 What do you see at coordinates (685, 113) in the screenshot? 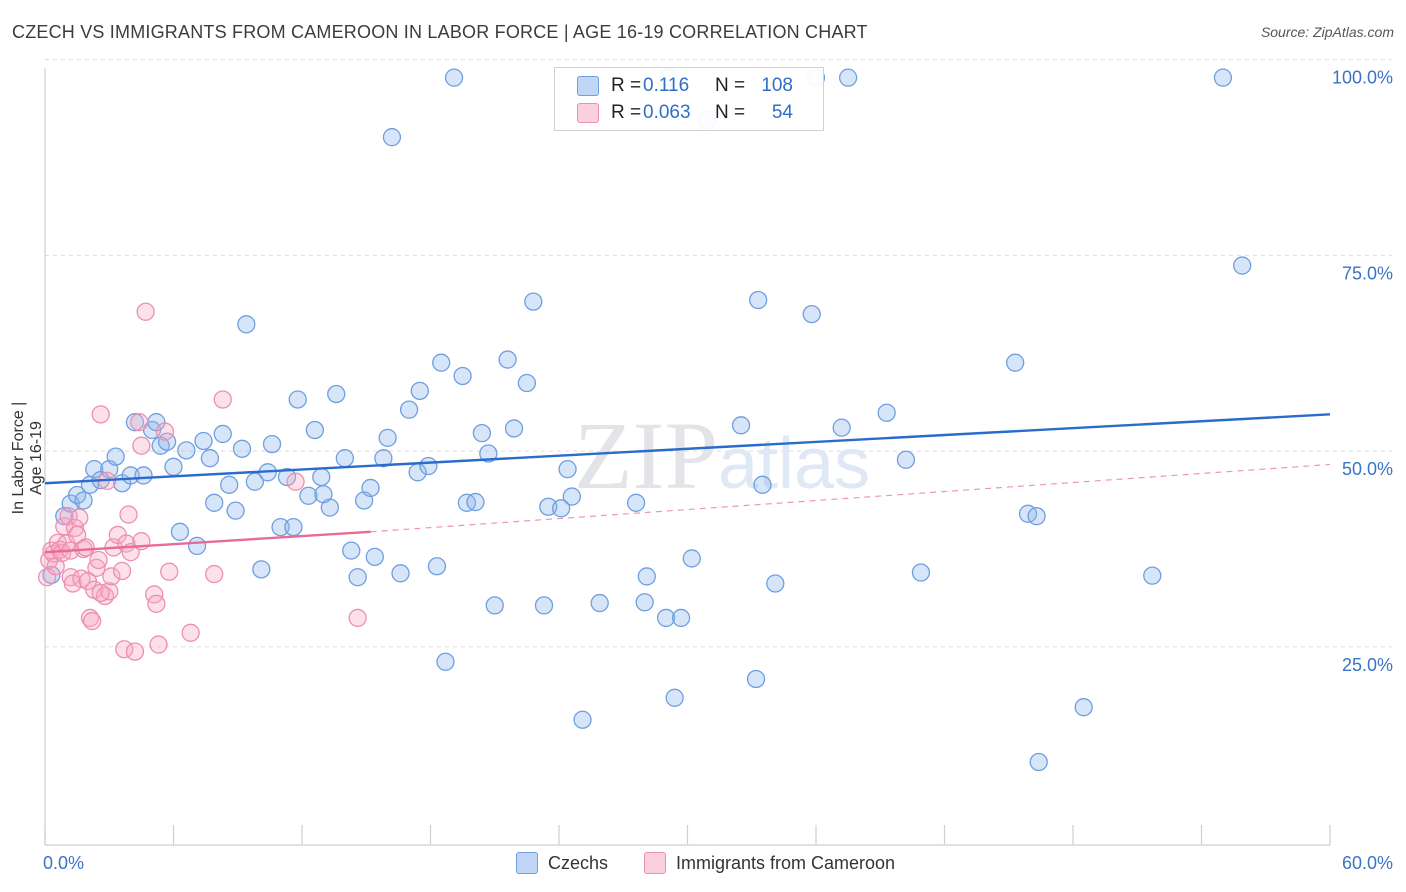
I see `legend-row-cameroon: R = 0.063 N = 54` at bounding box center [685, 113].